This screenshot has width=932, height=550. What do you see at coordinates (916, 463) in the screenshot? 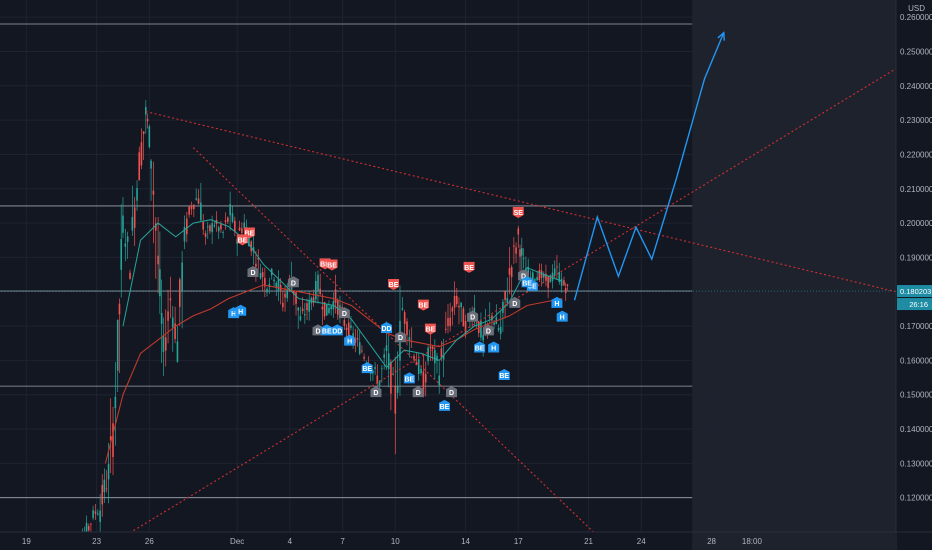
I see `price-tick-label: 0.130000` at bounding box center [916, 463].